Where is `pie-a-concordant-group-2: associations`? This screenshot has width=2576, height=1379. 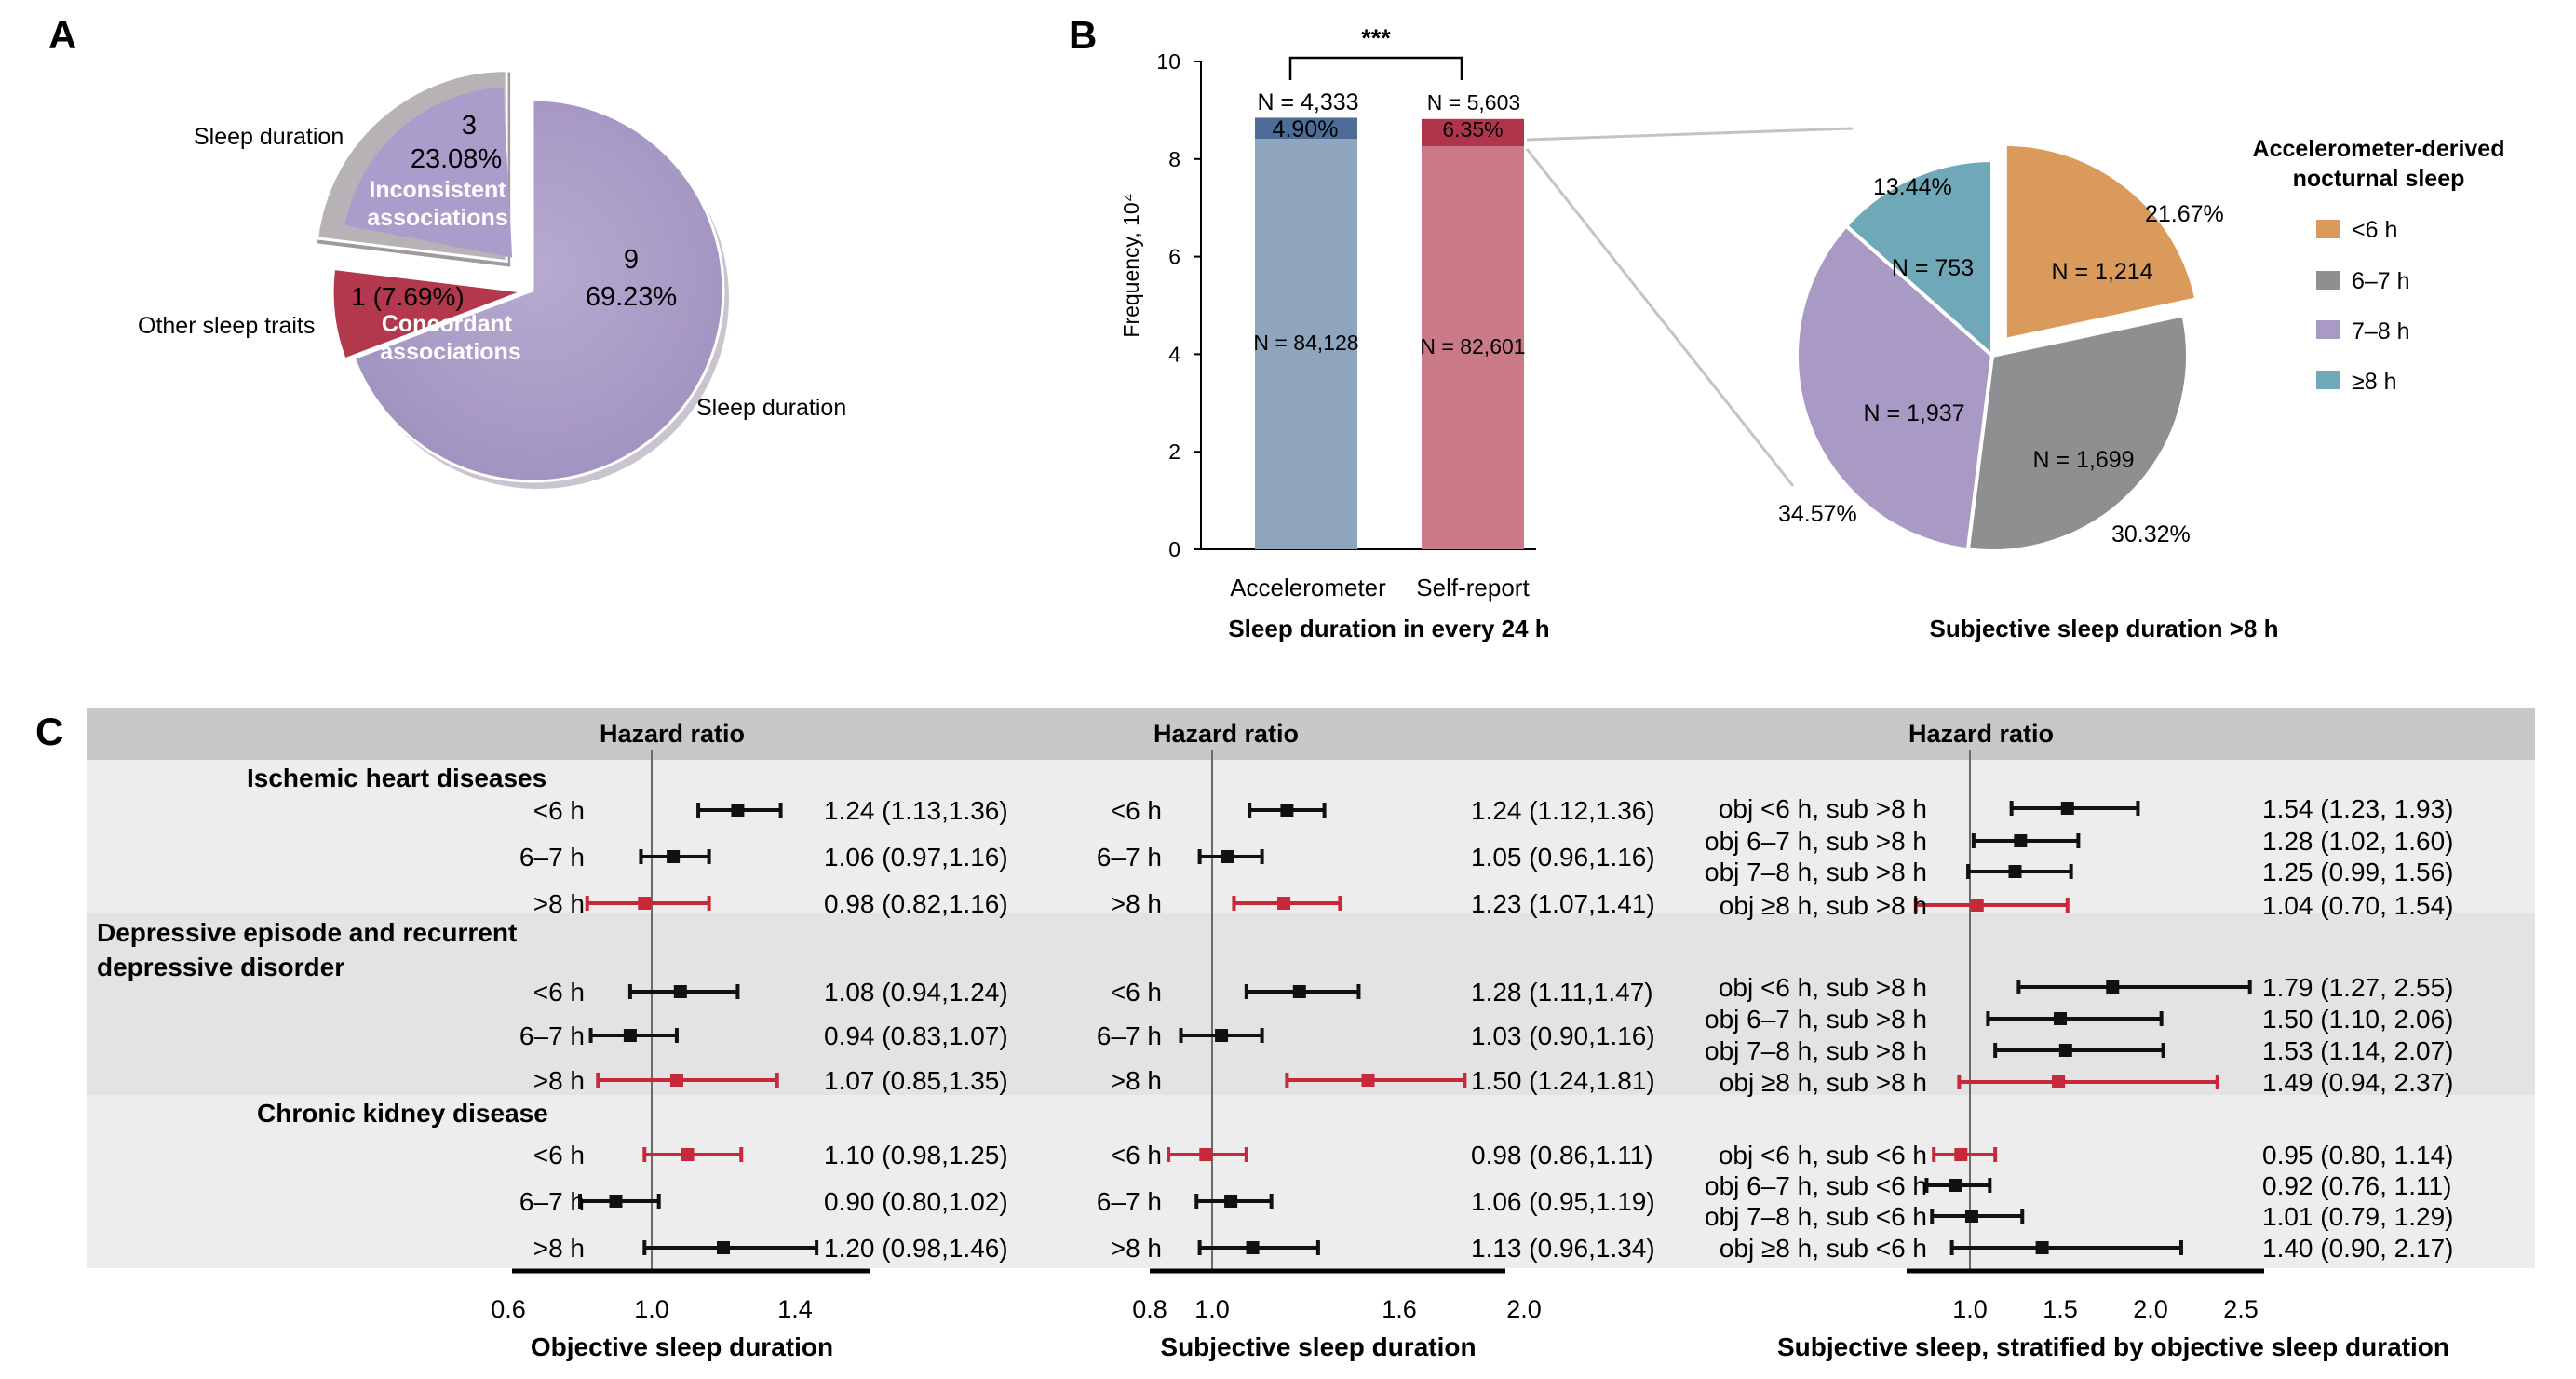 pie-a-concordant-group-2: associations is located at coordinates (450, 352).